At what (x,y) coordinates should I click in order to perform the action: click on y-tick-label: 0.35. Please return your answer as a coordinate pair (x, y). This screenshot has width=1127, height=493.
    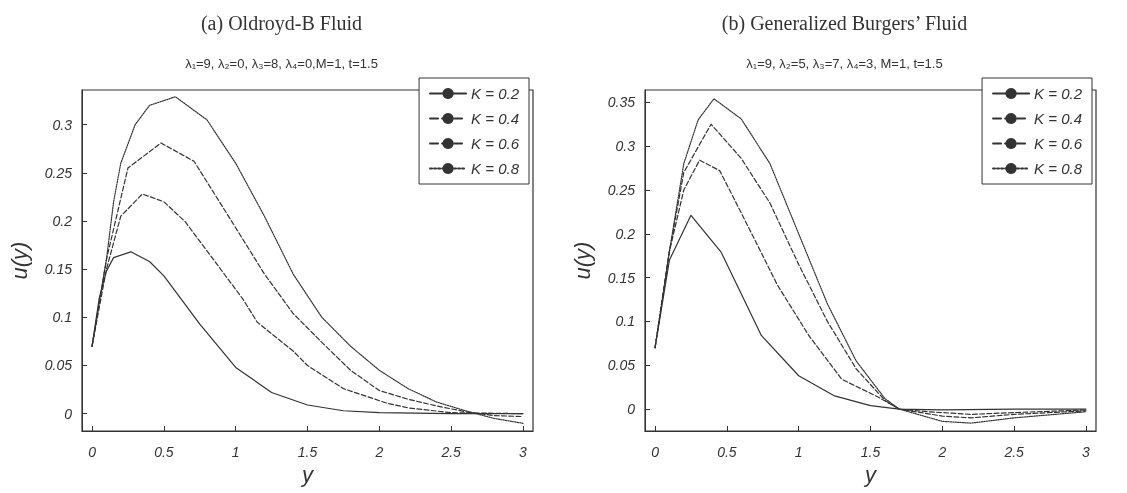
    Looking at the image, I should click on (621, 102).